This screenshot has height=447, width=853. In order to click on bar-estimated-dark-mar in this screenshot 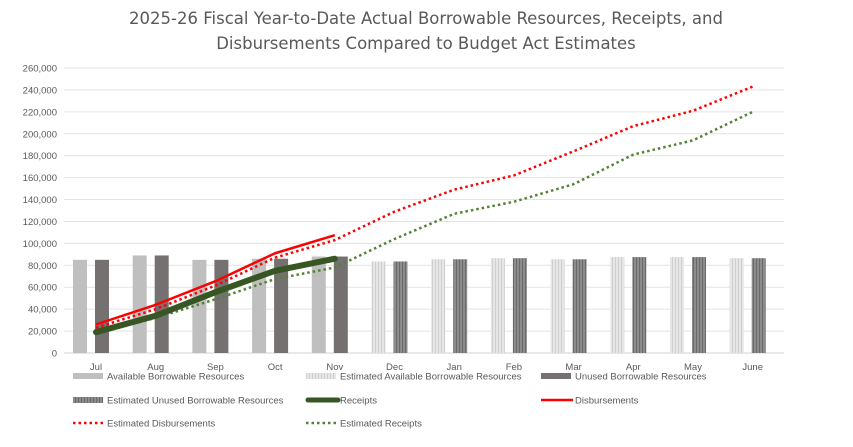, I will do `click(579, 306)`.